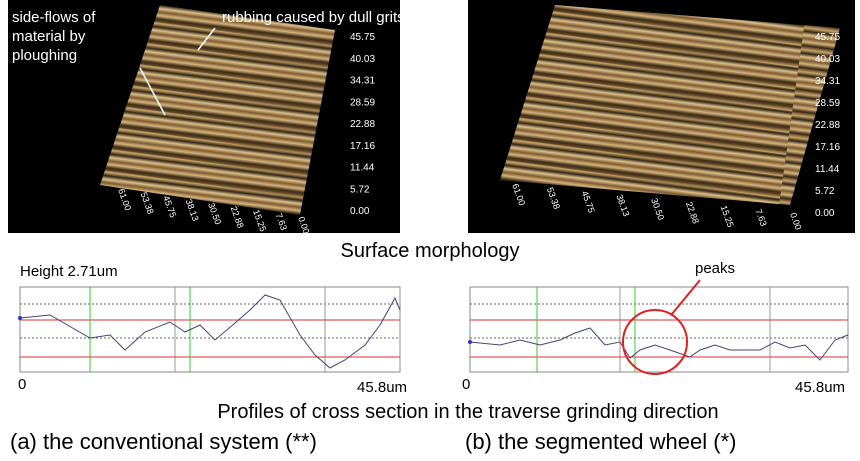 The image size is (860, 461). What do you see at coordinates (49, 36) in the screenshot?
I see `annotation: material by` at bounding box center [49, 36].